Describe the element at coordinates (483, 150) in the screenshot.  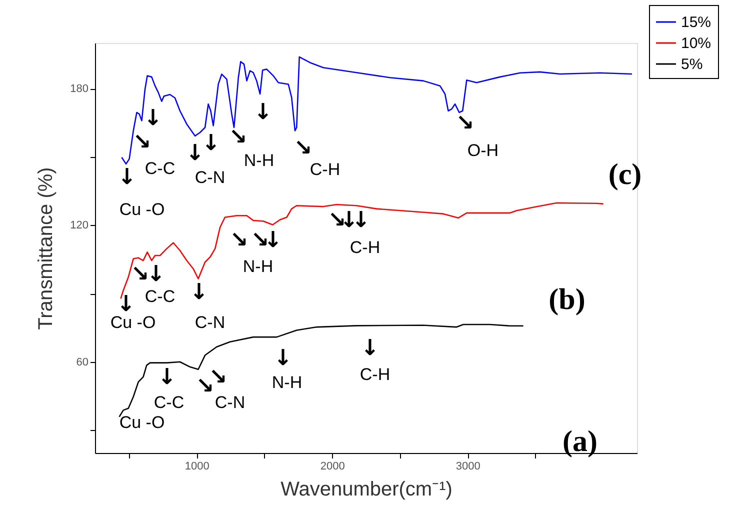
I see `annotation: O-H` at that location.